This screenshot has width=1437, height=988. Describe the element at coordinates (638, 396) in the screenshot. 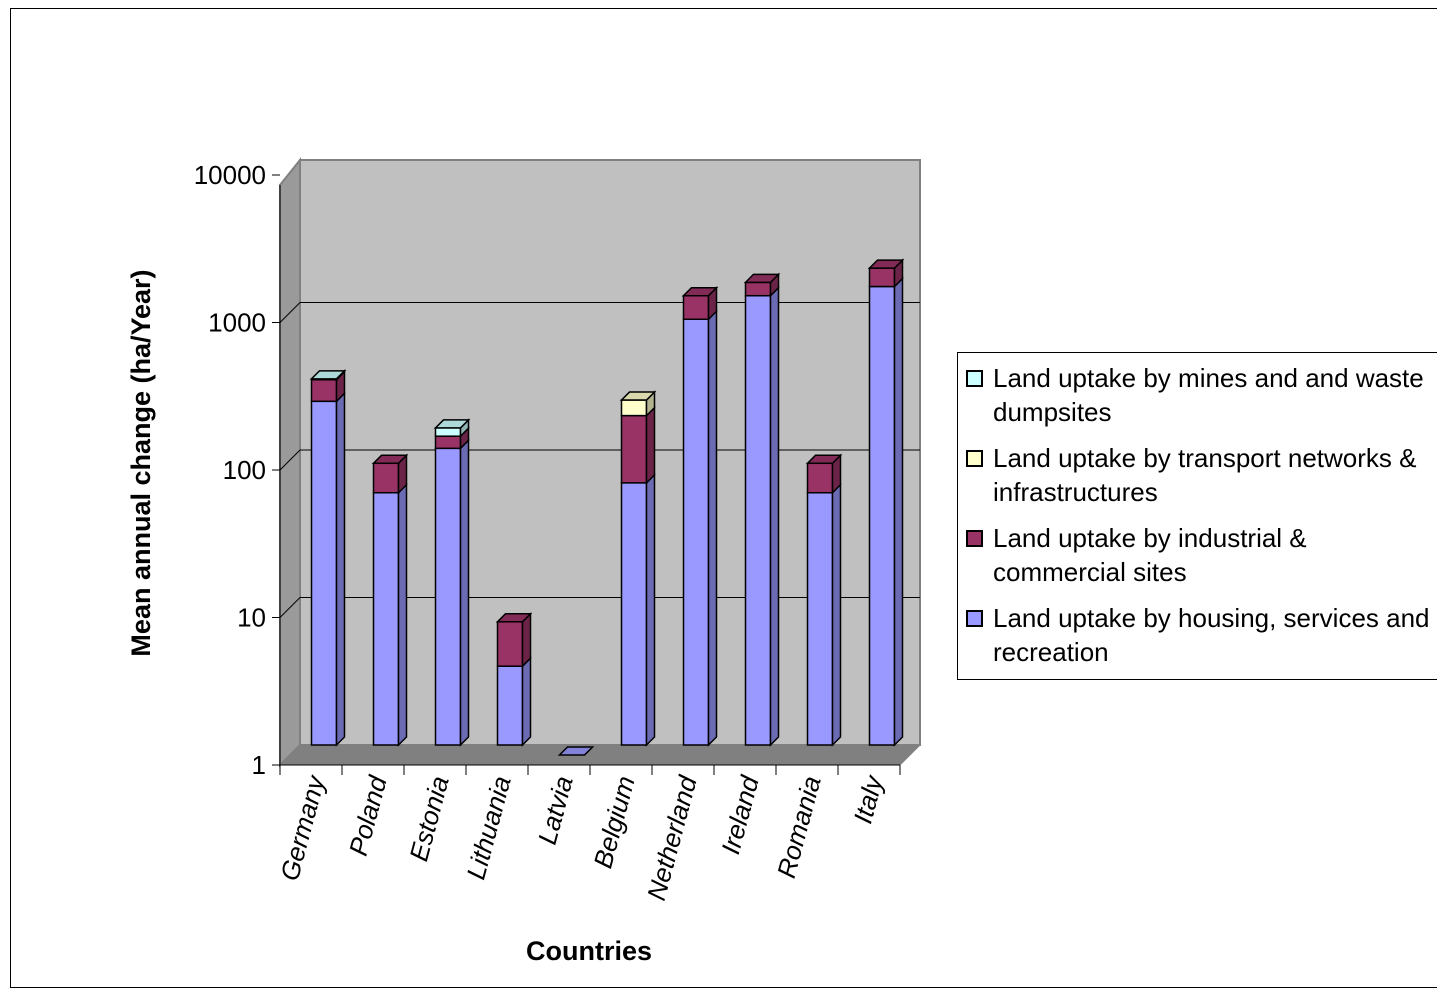

I see `bar-top-belgium` at that location.